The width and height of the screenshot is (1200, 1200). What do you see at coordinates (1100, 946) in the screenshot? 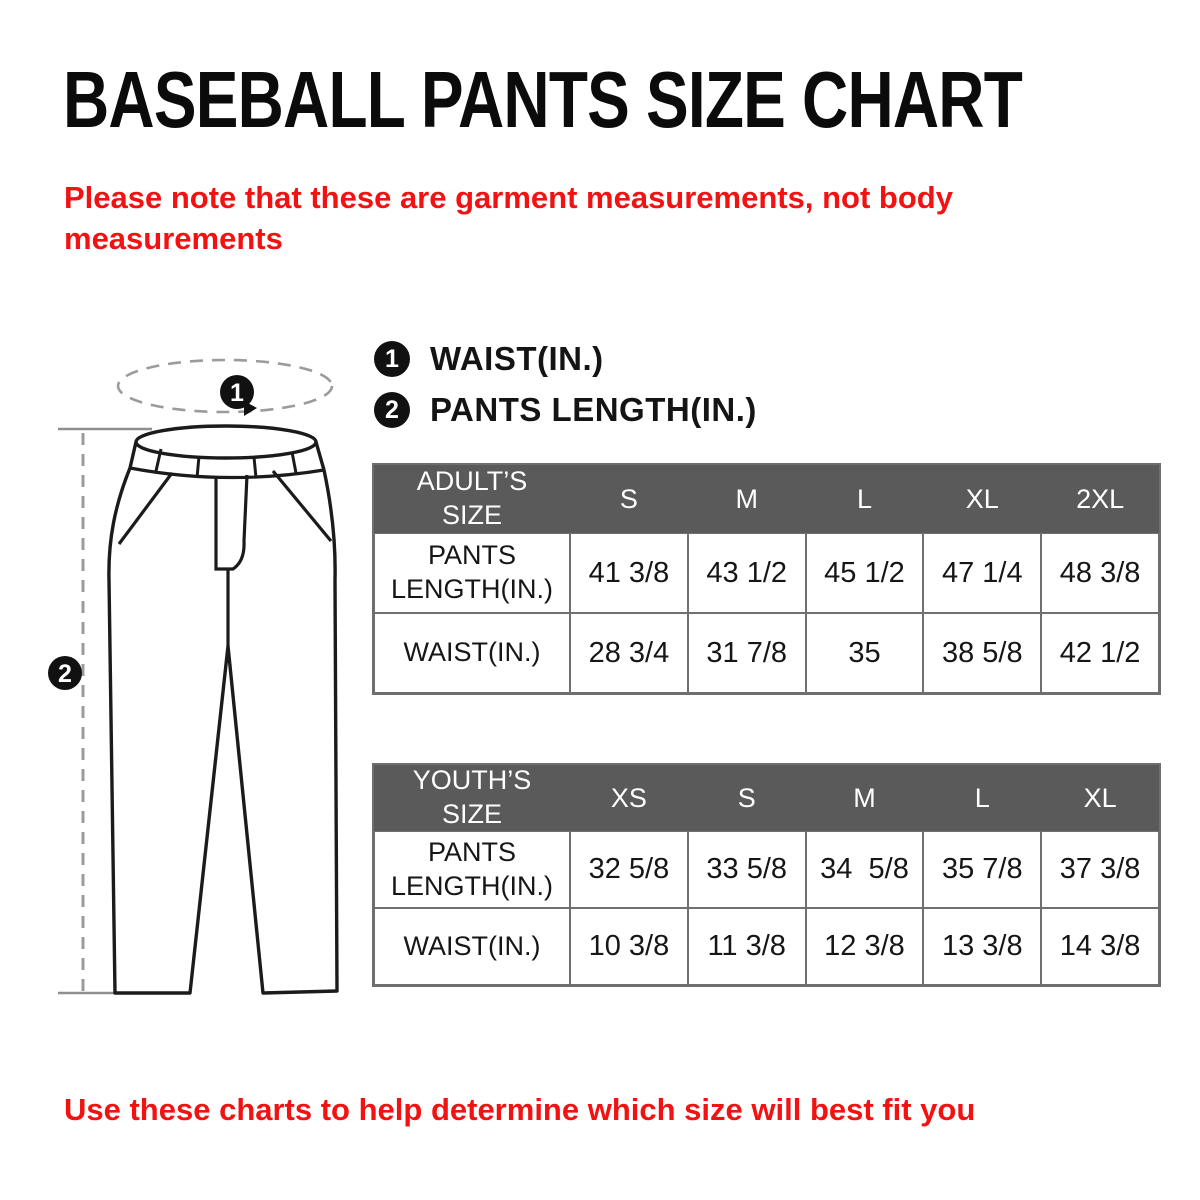
I see `size-cell: 14 3/8` at bounding box center [1100, 946].